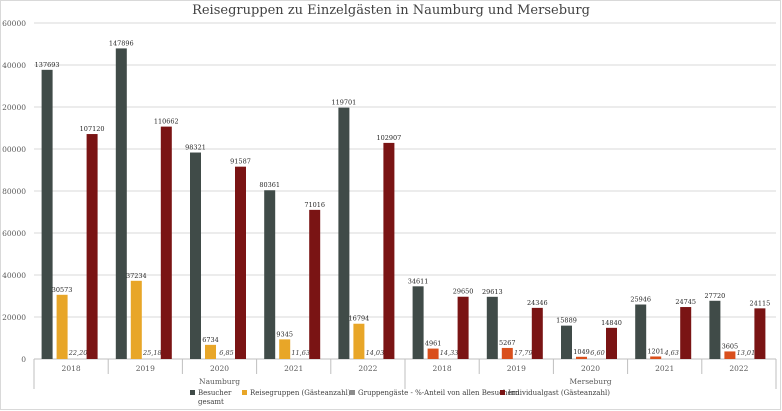 The width and height of the screenshot is (782, 411). I want to click on data-label: 71016, so click(314, 205).